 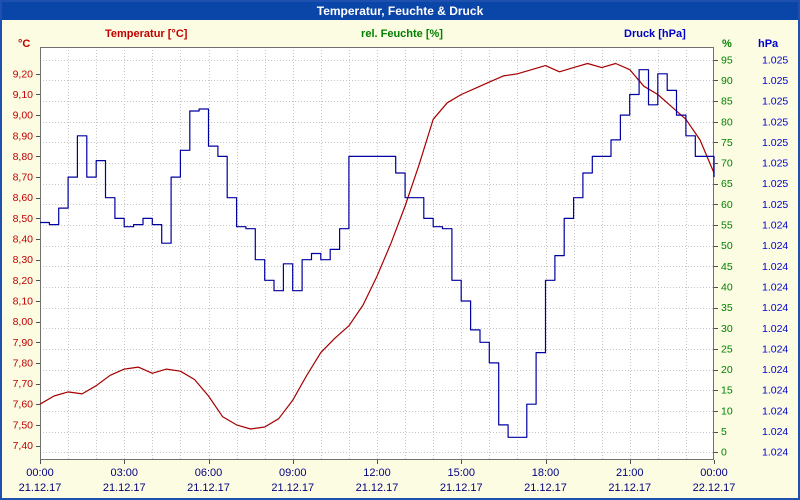 I want to click on legend-humidity: rel. Feuchte [%], so click(x=402, y=34).